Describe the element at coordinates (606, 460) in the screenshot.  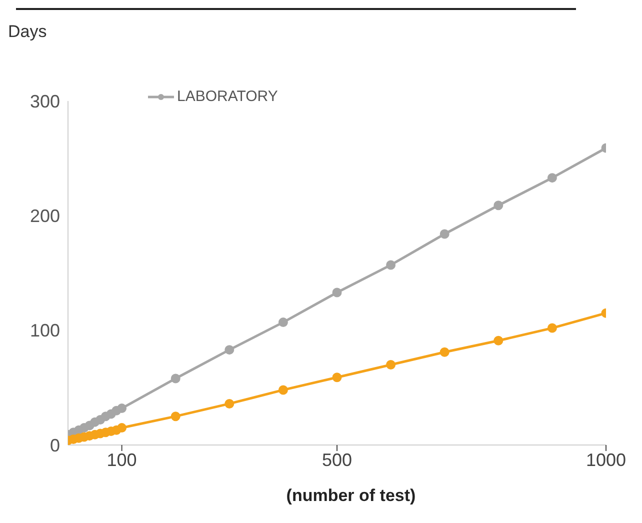
I see `x-tick-label: 1000` at that location.